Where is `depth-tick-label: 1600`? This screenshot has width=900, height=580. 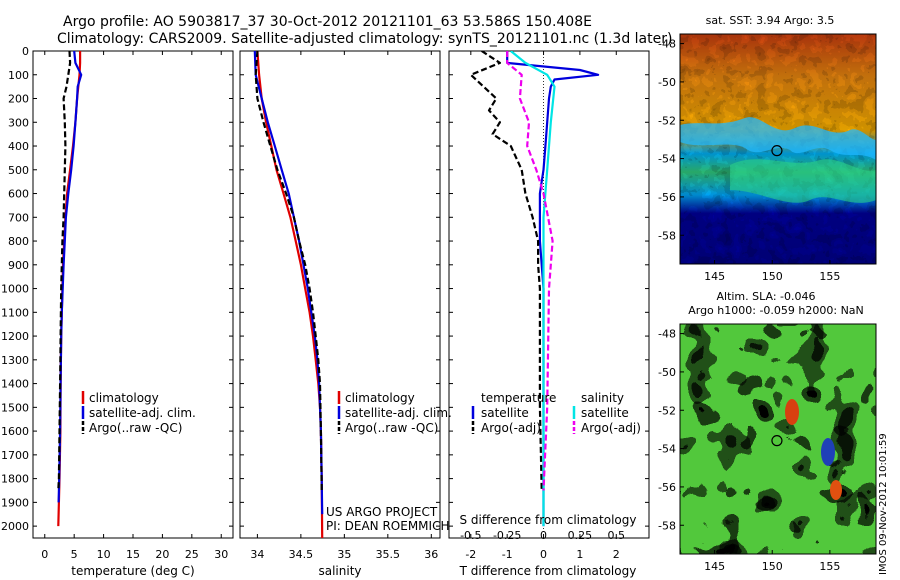
depth-tick-label: 1600 is located at coordinates (15, 431).